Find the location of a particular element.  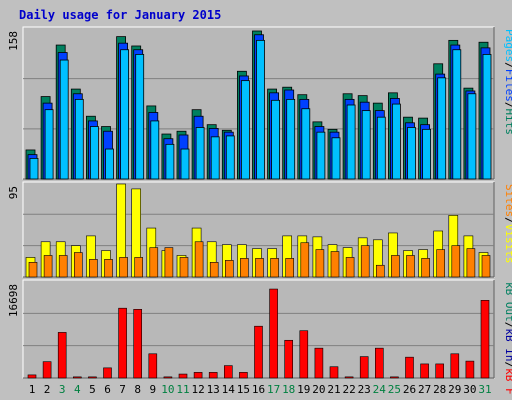

day-label-26: 26 is located at coordinates (409, 389).